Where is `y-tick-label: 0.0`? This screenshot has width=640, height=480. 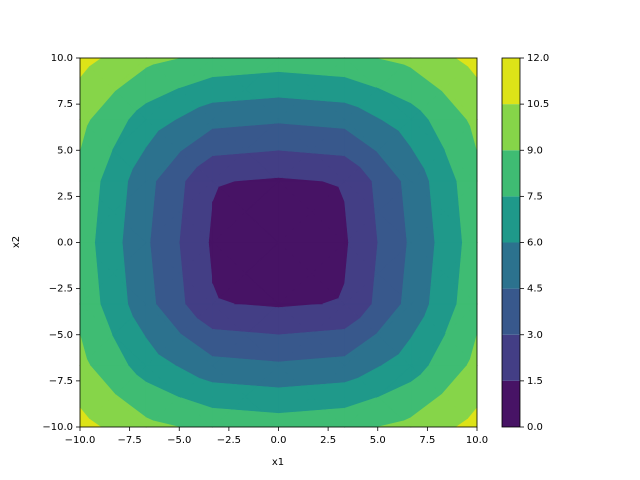 y-tick-label: 0.0 is located at coordinates (65, 243).